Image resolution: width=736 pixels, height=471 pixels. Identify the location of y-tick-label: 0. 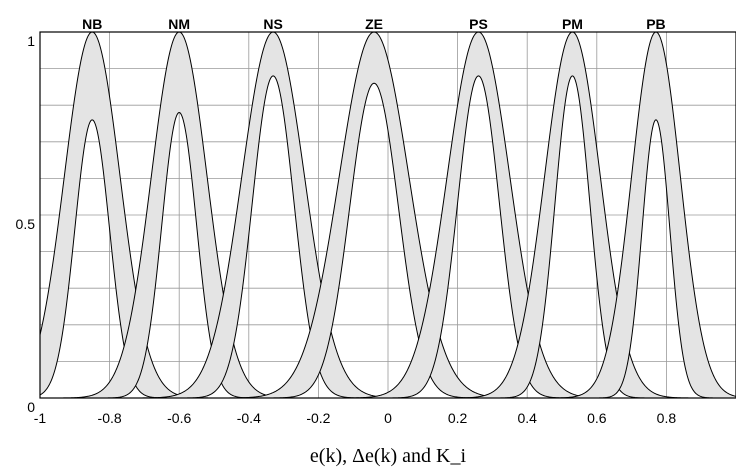
(31, 407).